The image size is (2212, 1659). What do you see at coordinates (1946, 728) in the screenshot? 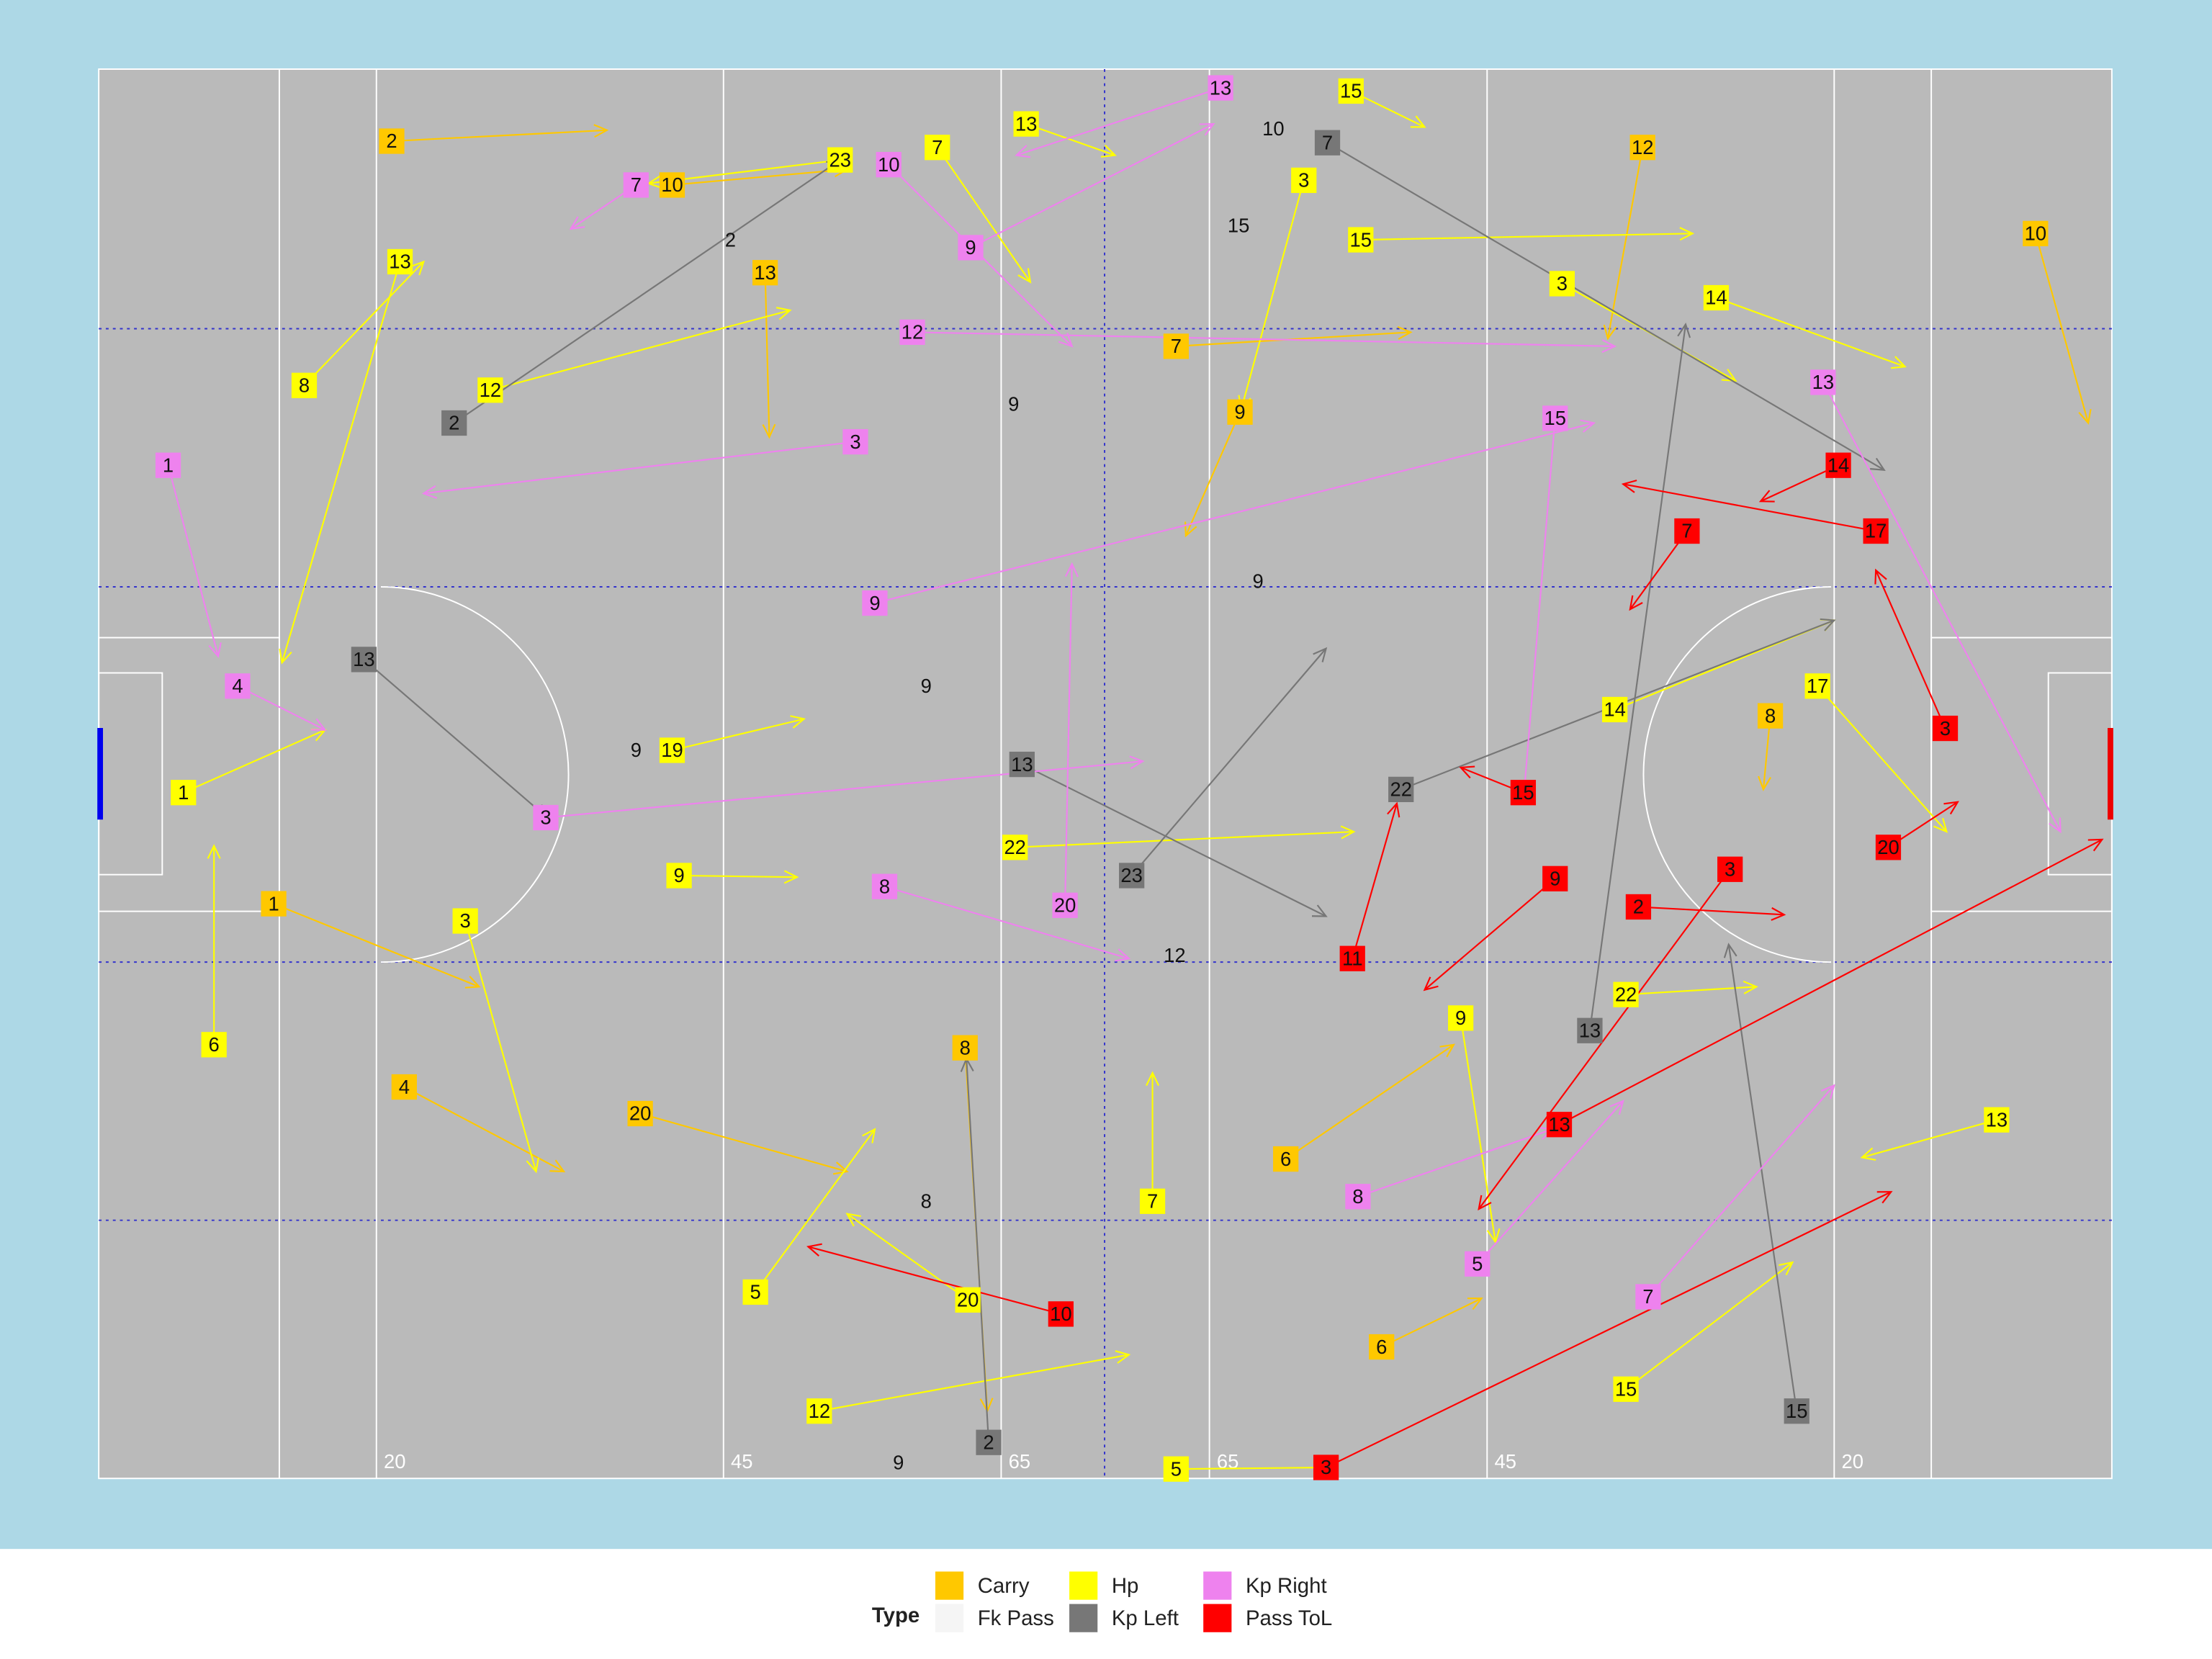
I see `player-label: 3` at bounding box center [1946, 728].